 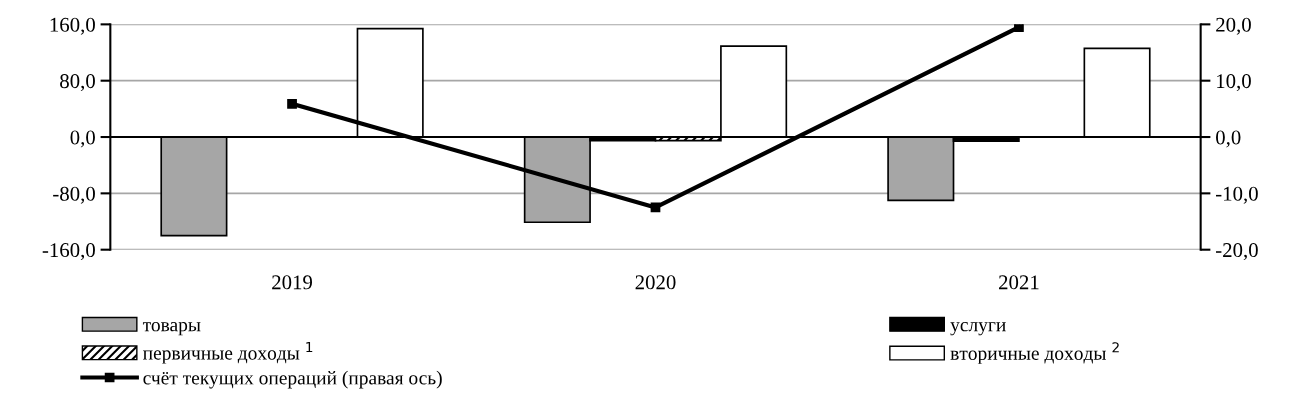 What do you see at coordinates (77, 83) in the screenshot?
I see `y-tick-label: 80,0` at bounding box center [77, 83].